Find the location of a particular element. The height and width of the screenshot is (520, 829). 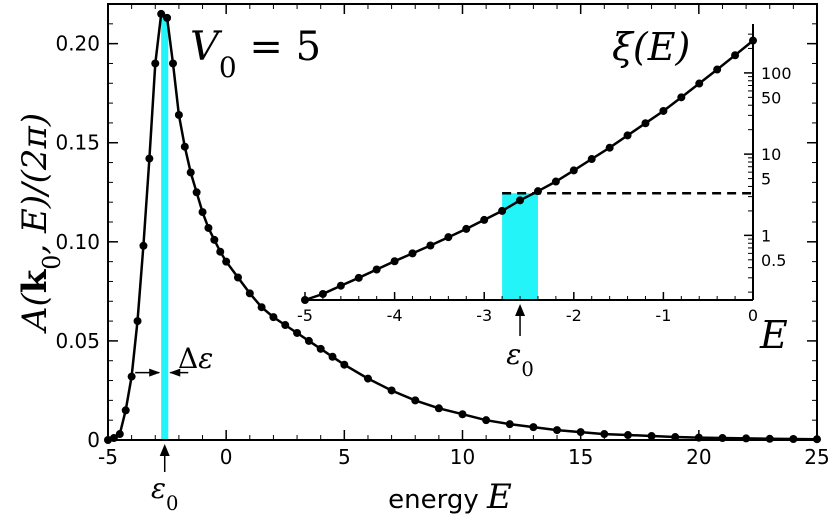

x-tick-label: 5 is located at coordinates (344, 457).